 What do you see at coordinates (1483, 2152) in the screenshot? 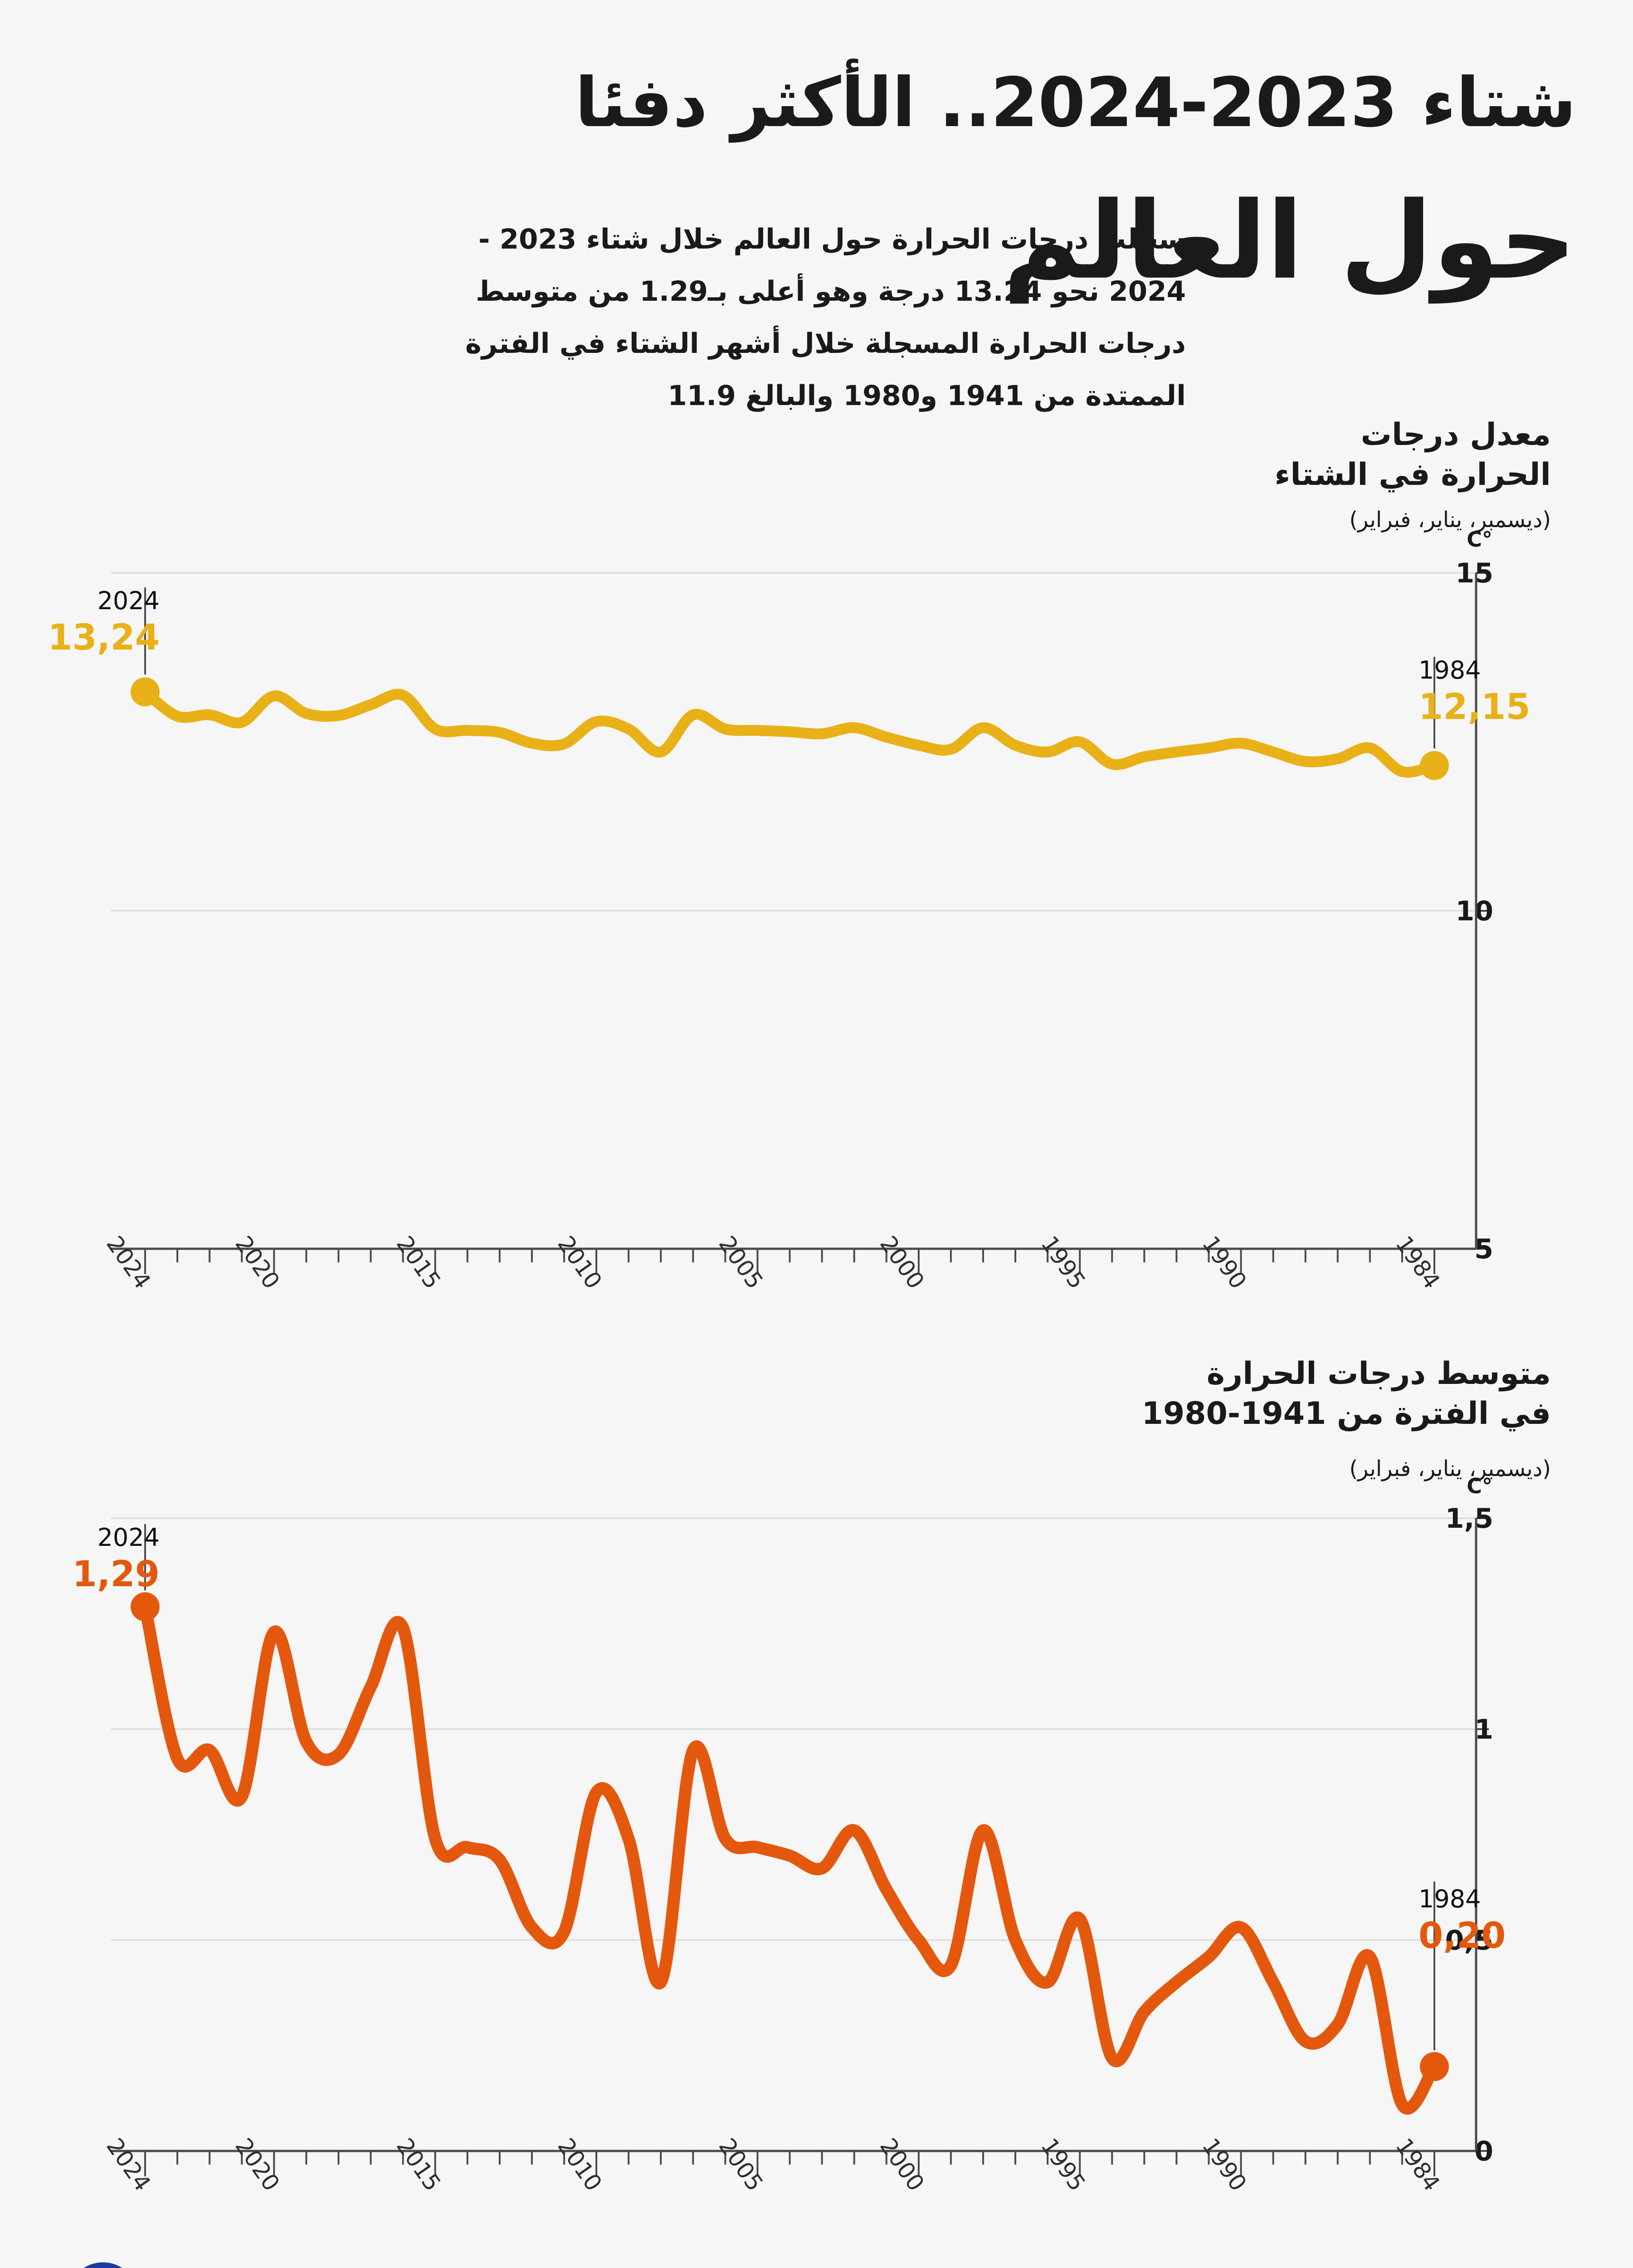
I see `y-tick-label: 0` at bounding box center [1483, 2152].